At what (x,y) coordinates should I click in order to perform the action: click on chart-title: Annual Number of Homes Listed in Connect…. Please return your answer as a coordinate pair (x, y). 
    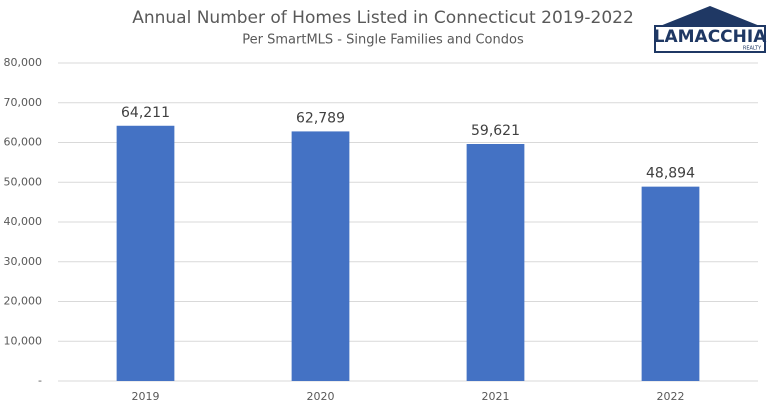
    Looking at the image, I should click on (383, 18).